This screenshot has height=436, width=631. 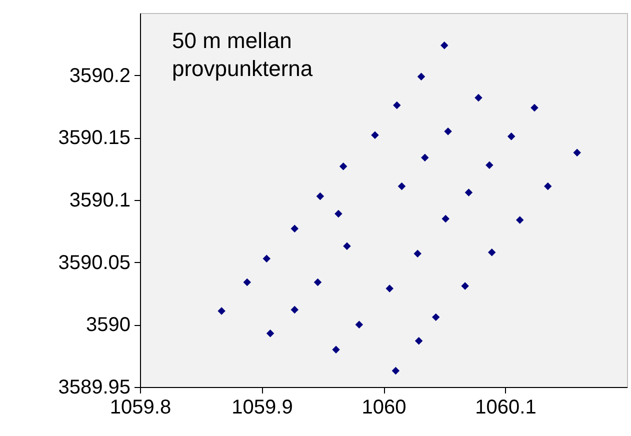 What do you see at coordinates (243, 54) in the screenshot?
I see `annotation: 50 m mellan provpunkterna` at bounding box center [243, 54].